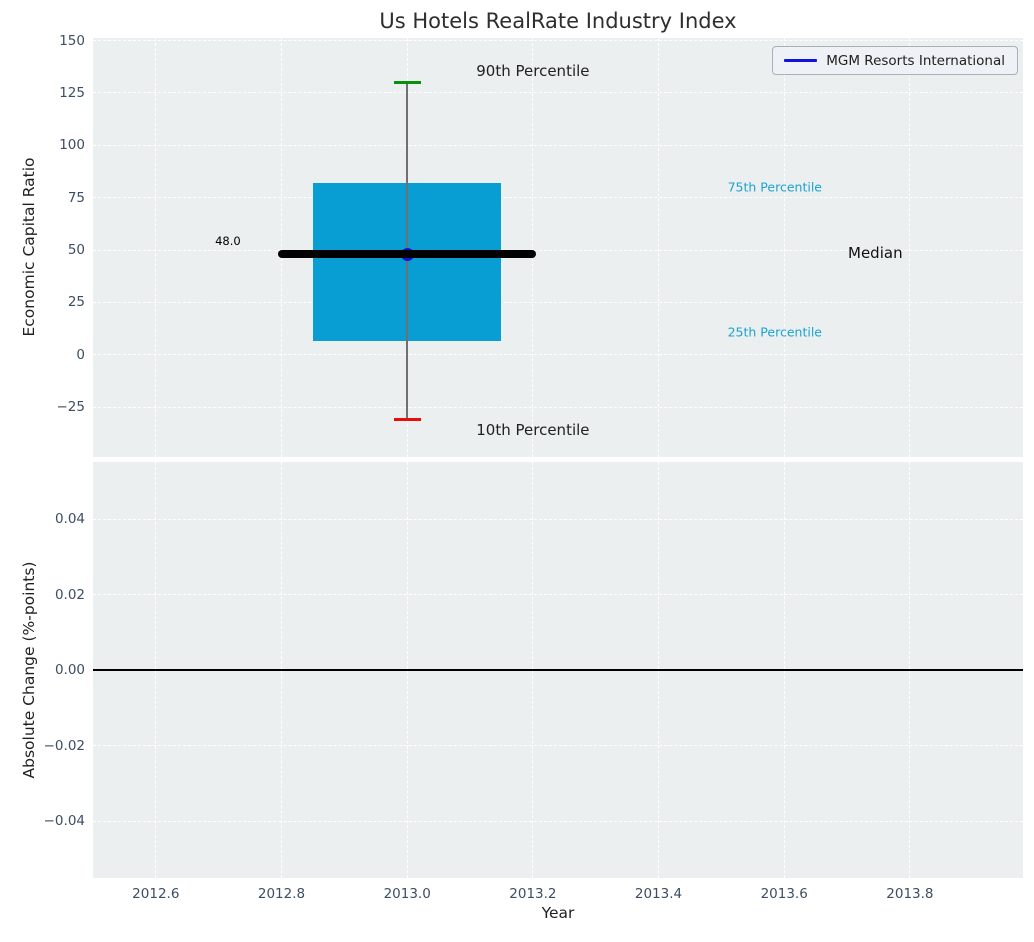 The image size is (1034, 942). I want to click on x-tick-label: 2013.0, so click(407, 894).